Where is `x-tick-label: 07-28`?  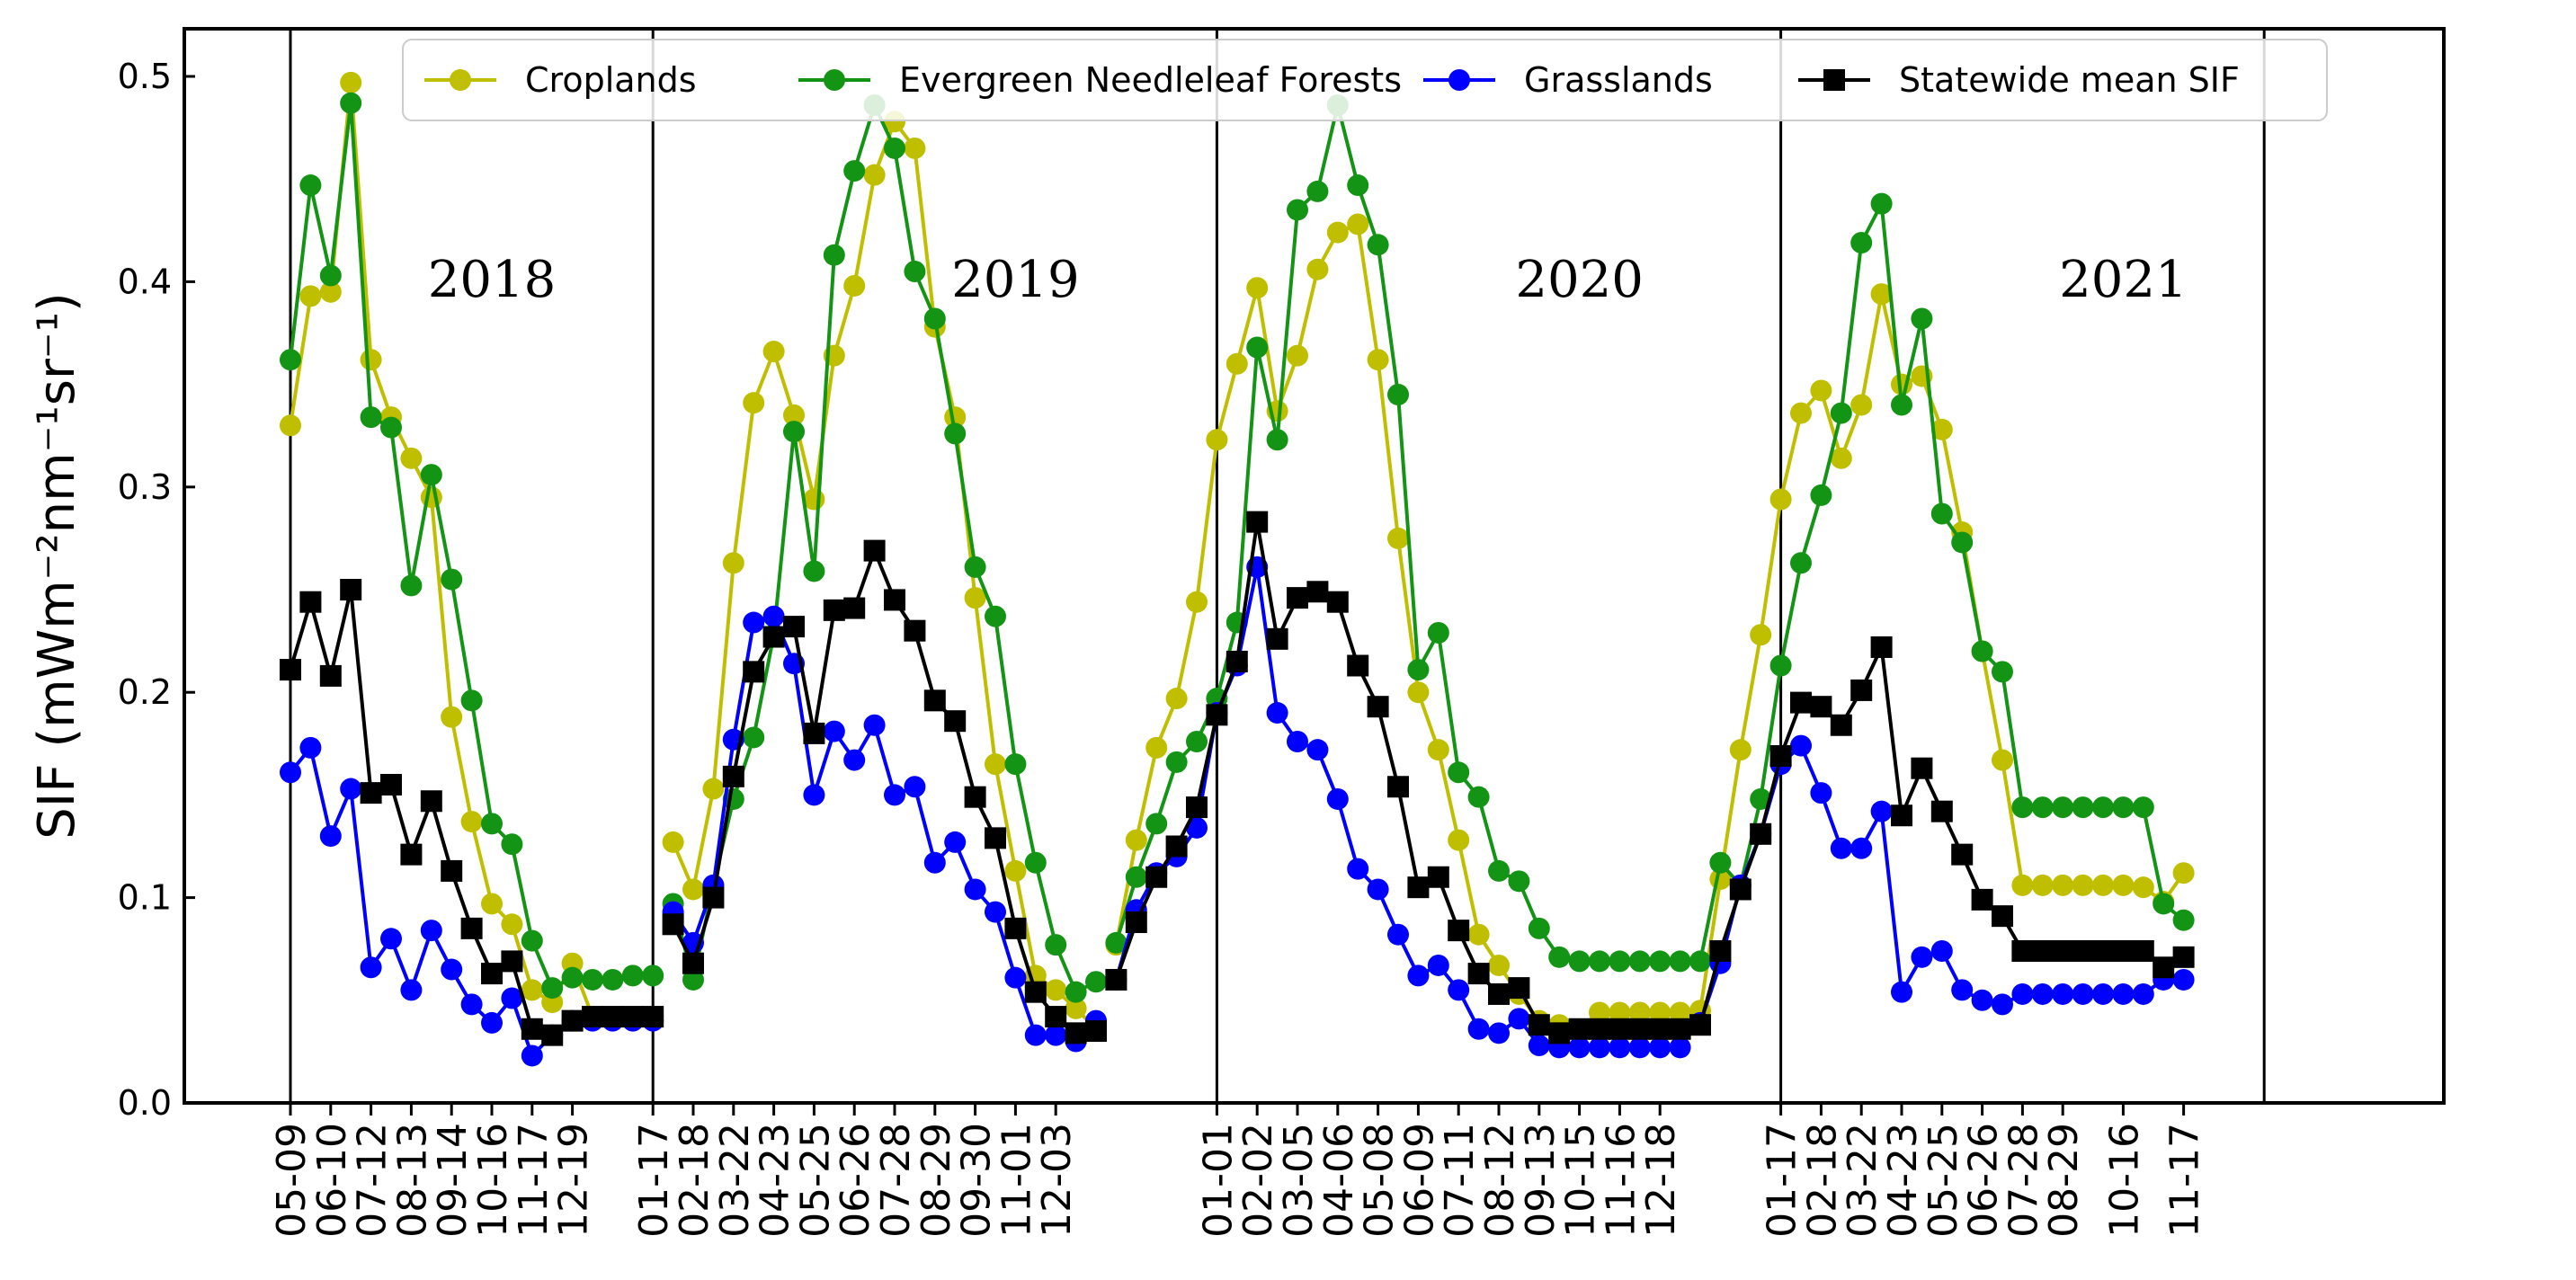 x-tick-label: 07-28 is located at coordinates (2023, 1180).